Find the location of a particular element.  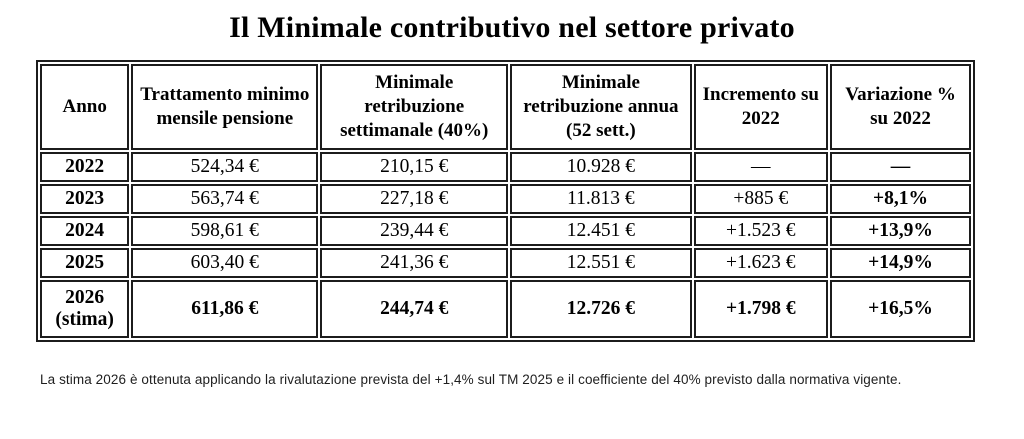

cell-anno: 2025 is located at coordinates (85, 263).